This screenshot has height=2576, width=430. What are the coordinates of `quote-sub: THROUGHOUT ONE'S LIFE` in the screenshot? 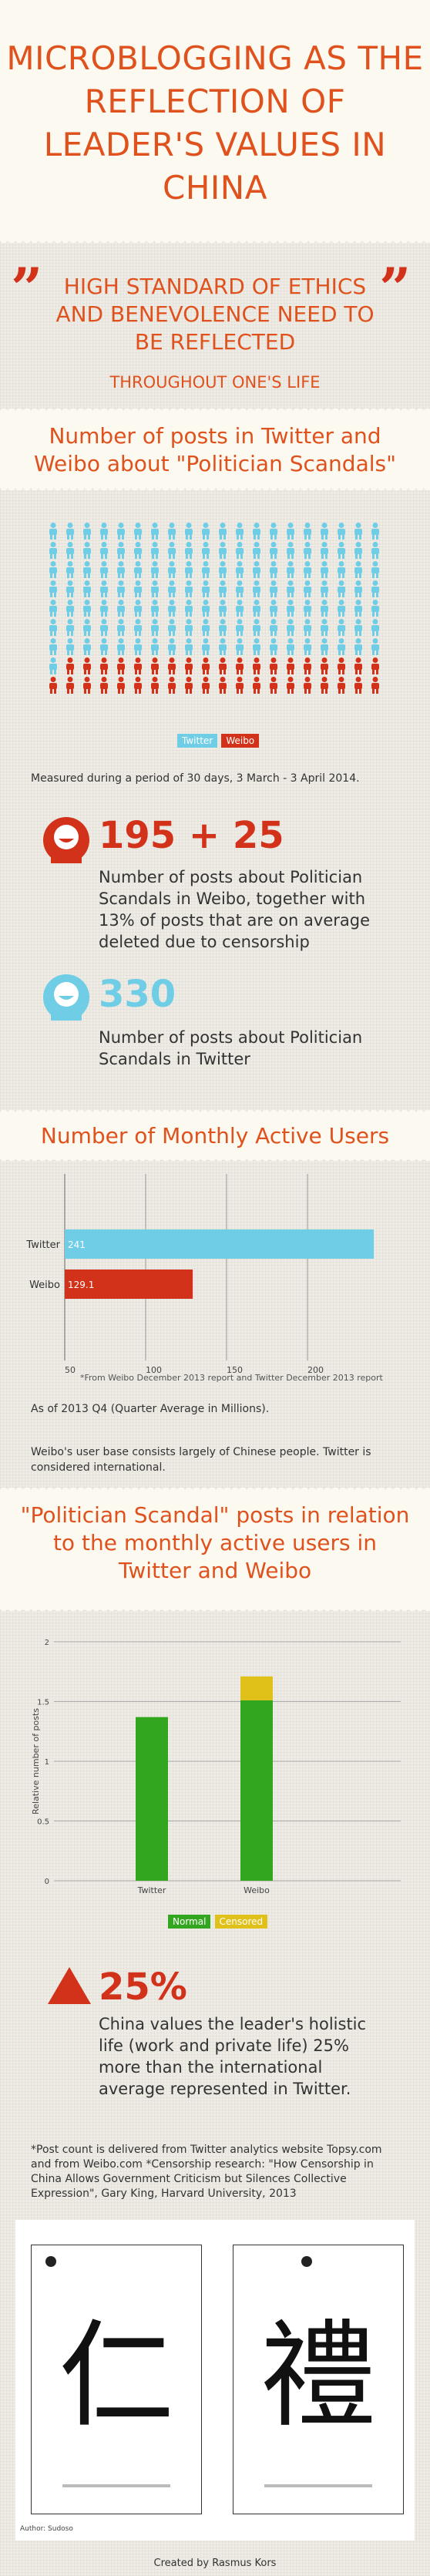 It's located at (215, 382).